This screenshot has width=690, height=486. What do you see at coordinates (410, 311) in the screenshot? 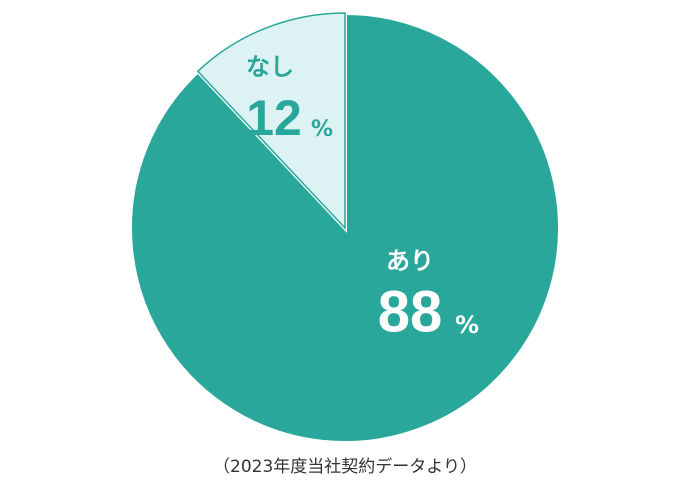
I see `slice-value: 88` at bounding box center [410, 311].